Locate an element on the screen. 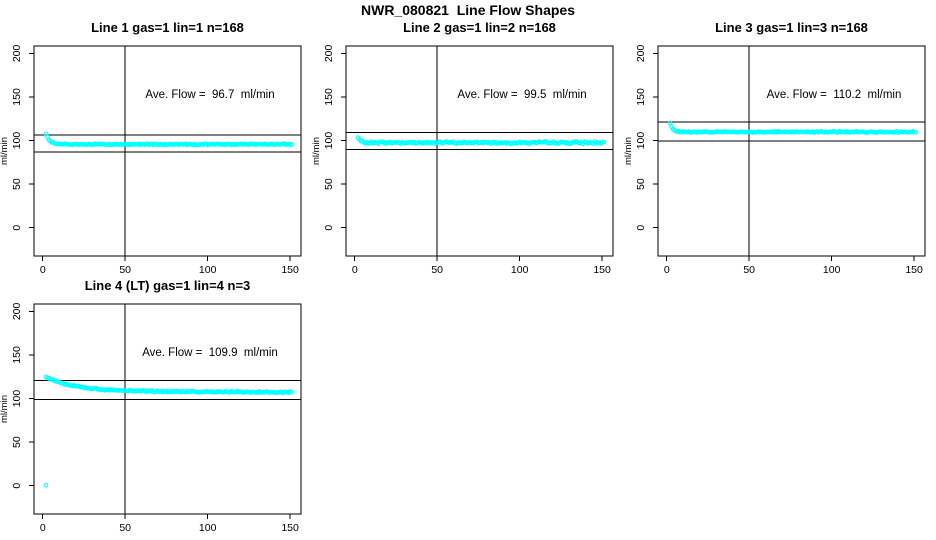 This screenshot has height=540, width=936. figure-title: NWR_080821 Line Flow Shapes is located at coordinates (468, 10).